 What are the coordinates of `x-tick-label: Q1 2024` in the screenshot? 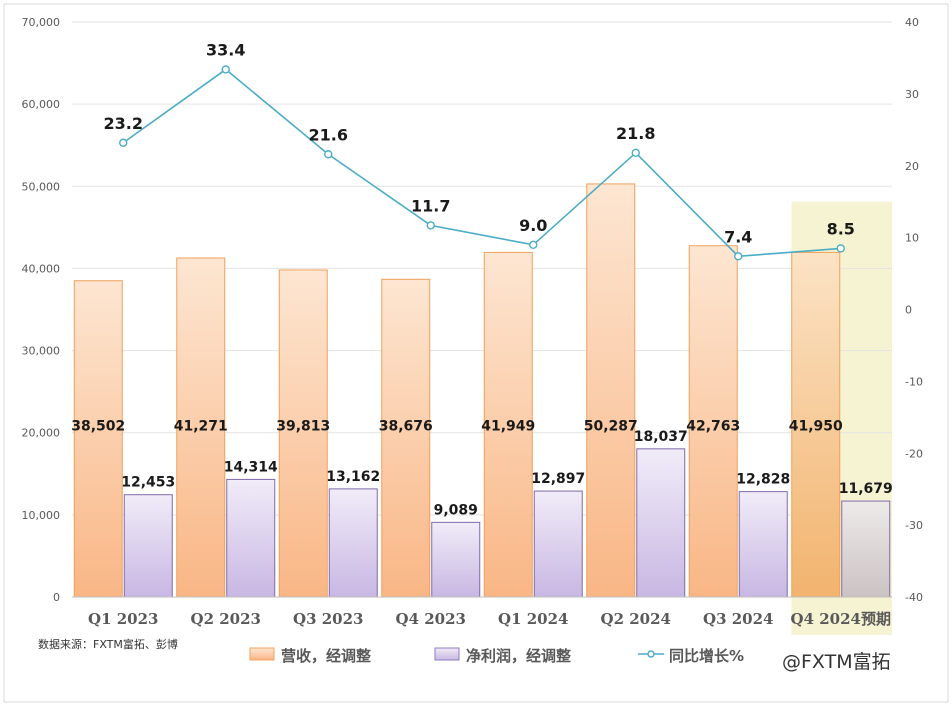 It's located at (533, 619).